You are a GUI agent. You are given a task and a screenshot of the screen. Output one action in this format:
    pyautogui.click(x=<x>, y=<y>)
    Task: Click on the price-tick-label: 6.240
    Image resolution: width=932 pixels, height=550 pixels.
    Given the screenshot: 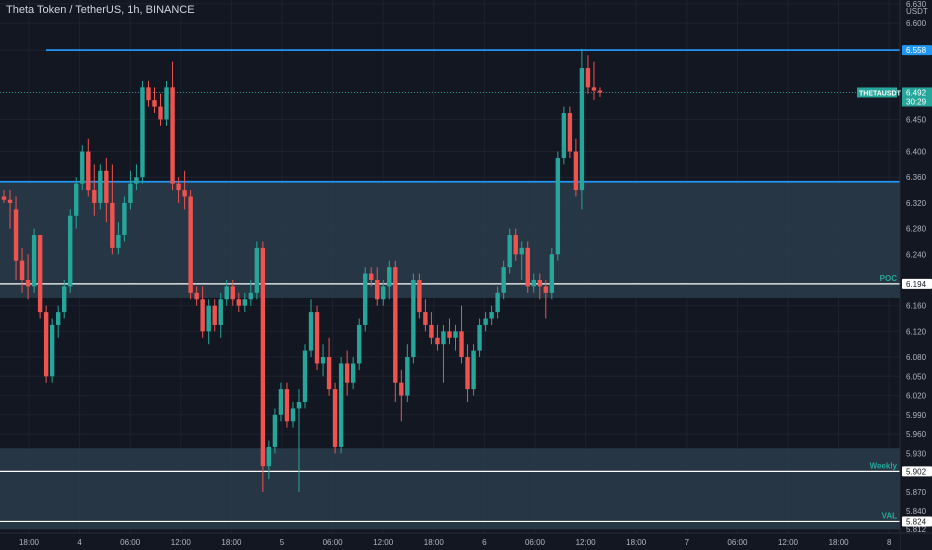 What is the action you would take?
    pyautogui.click(x=916, y=254)
    